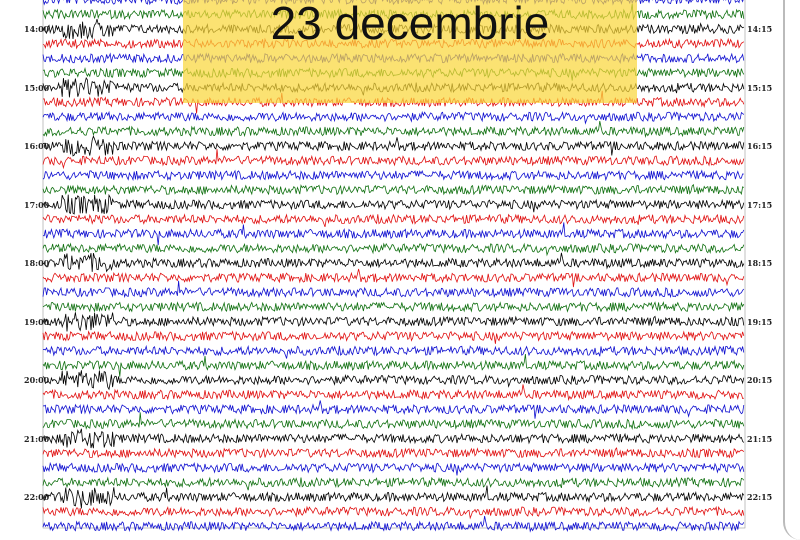  What do you see at coordinates (760, 29) in the screenshot?
I see `right-time-label: 14:15` at bounding box center [760, 29].